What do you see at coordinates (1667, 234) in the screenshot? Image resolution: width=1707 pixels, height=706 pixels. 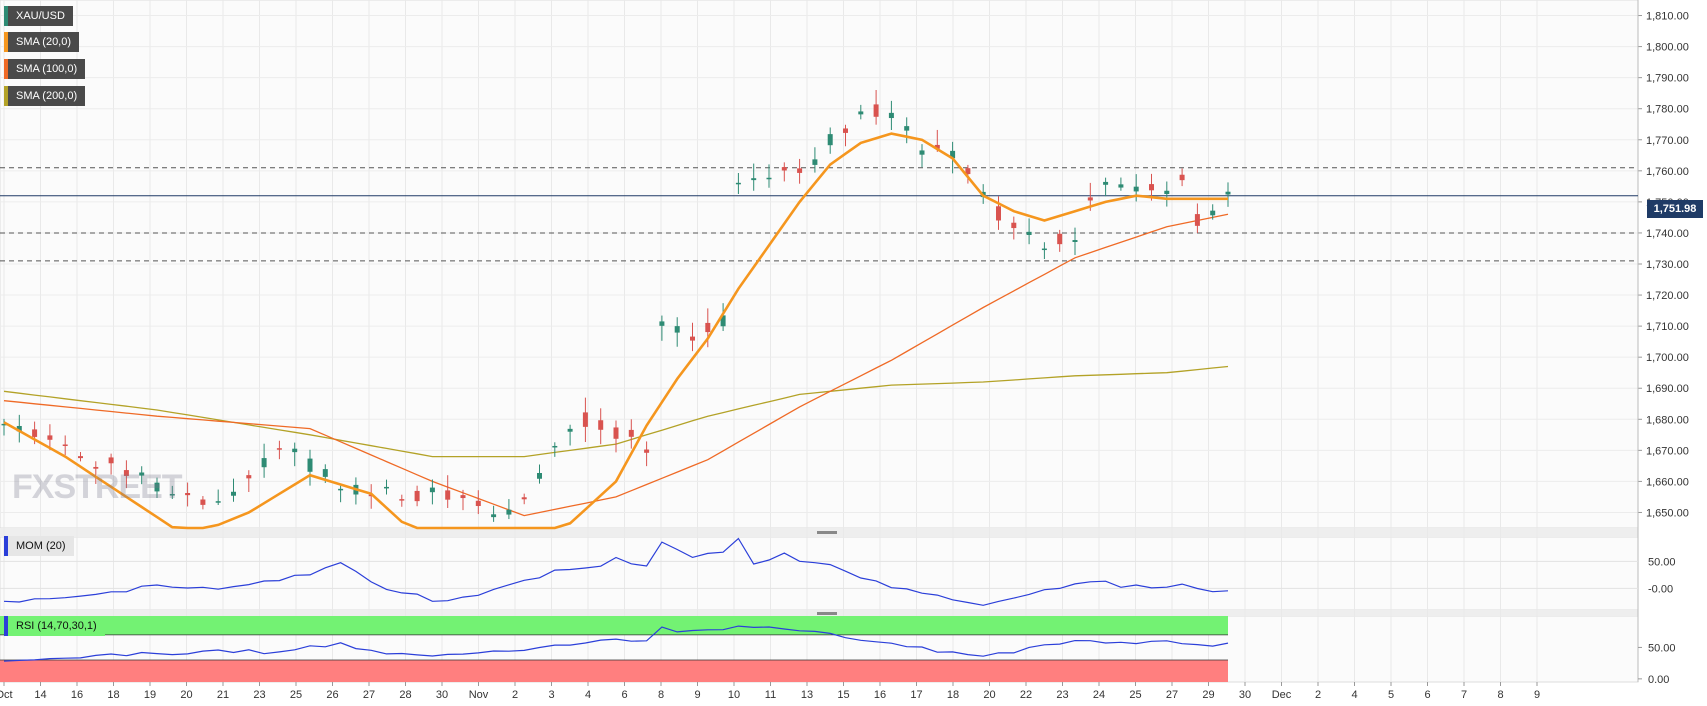 I see `y-tick-label: 1,740.00` at bounding box center [1667, 234].